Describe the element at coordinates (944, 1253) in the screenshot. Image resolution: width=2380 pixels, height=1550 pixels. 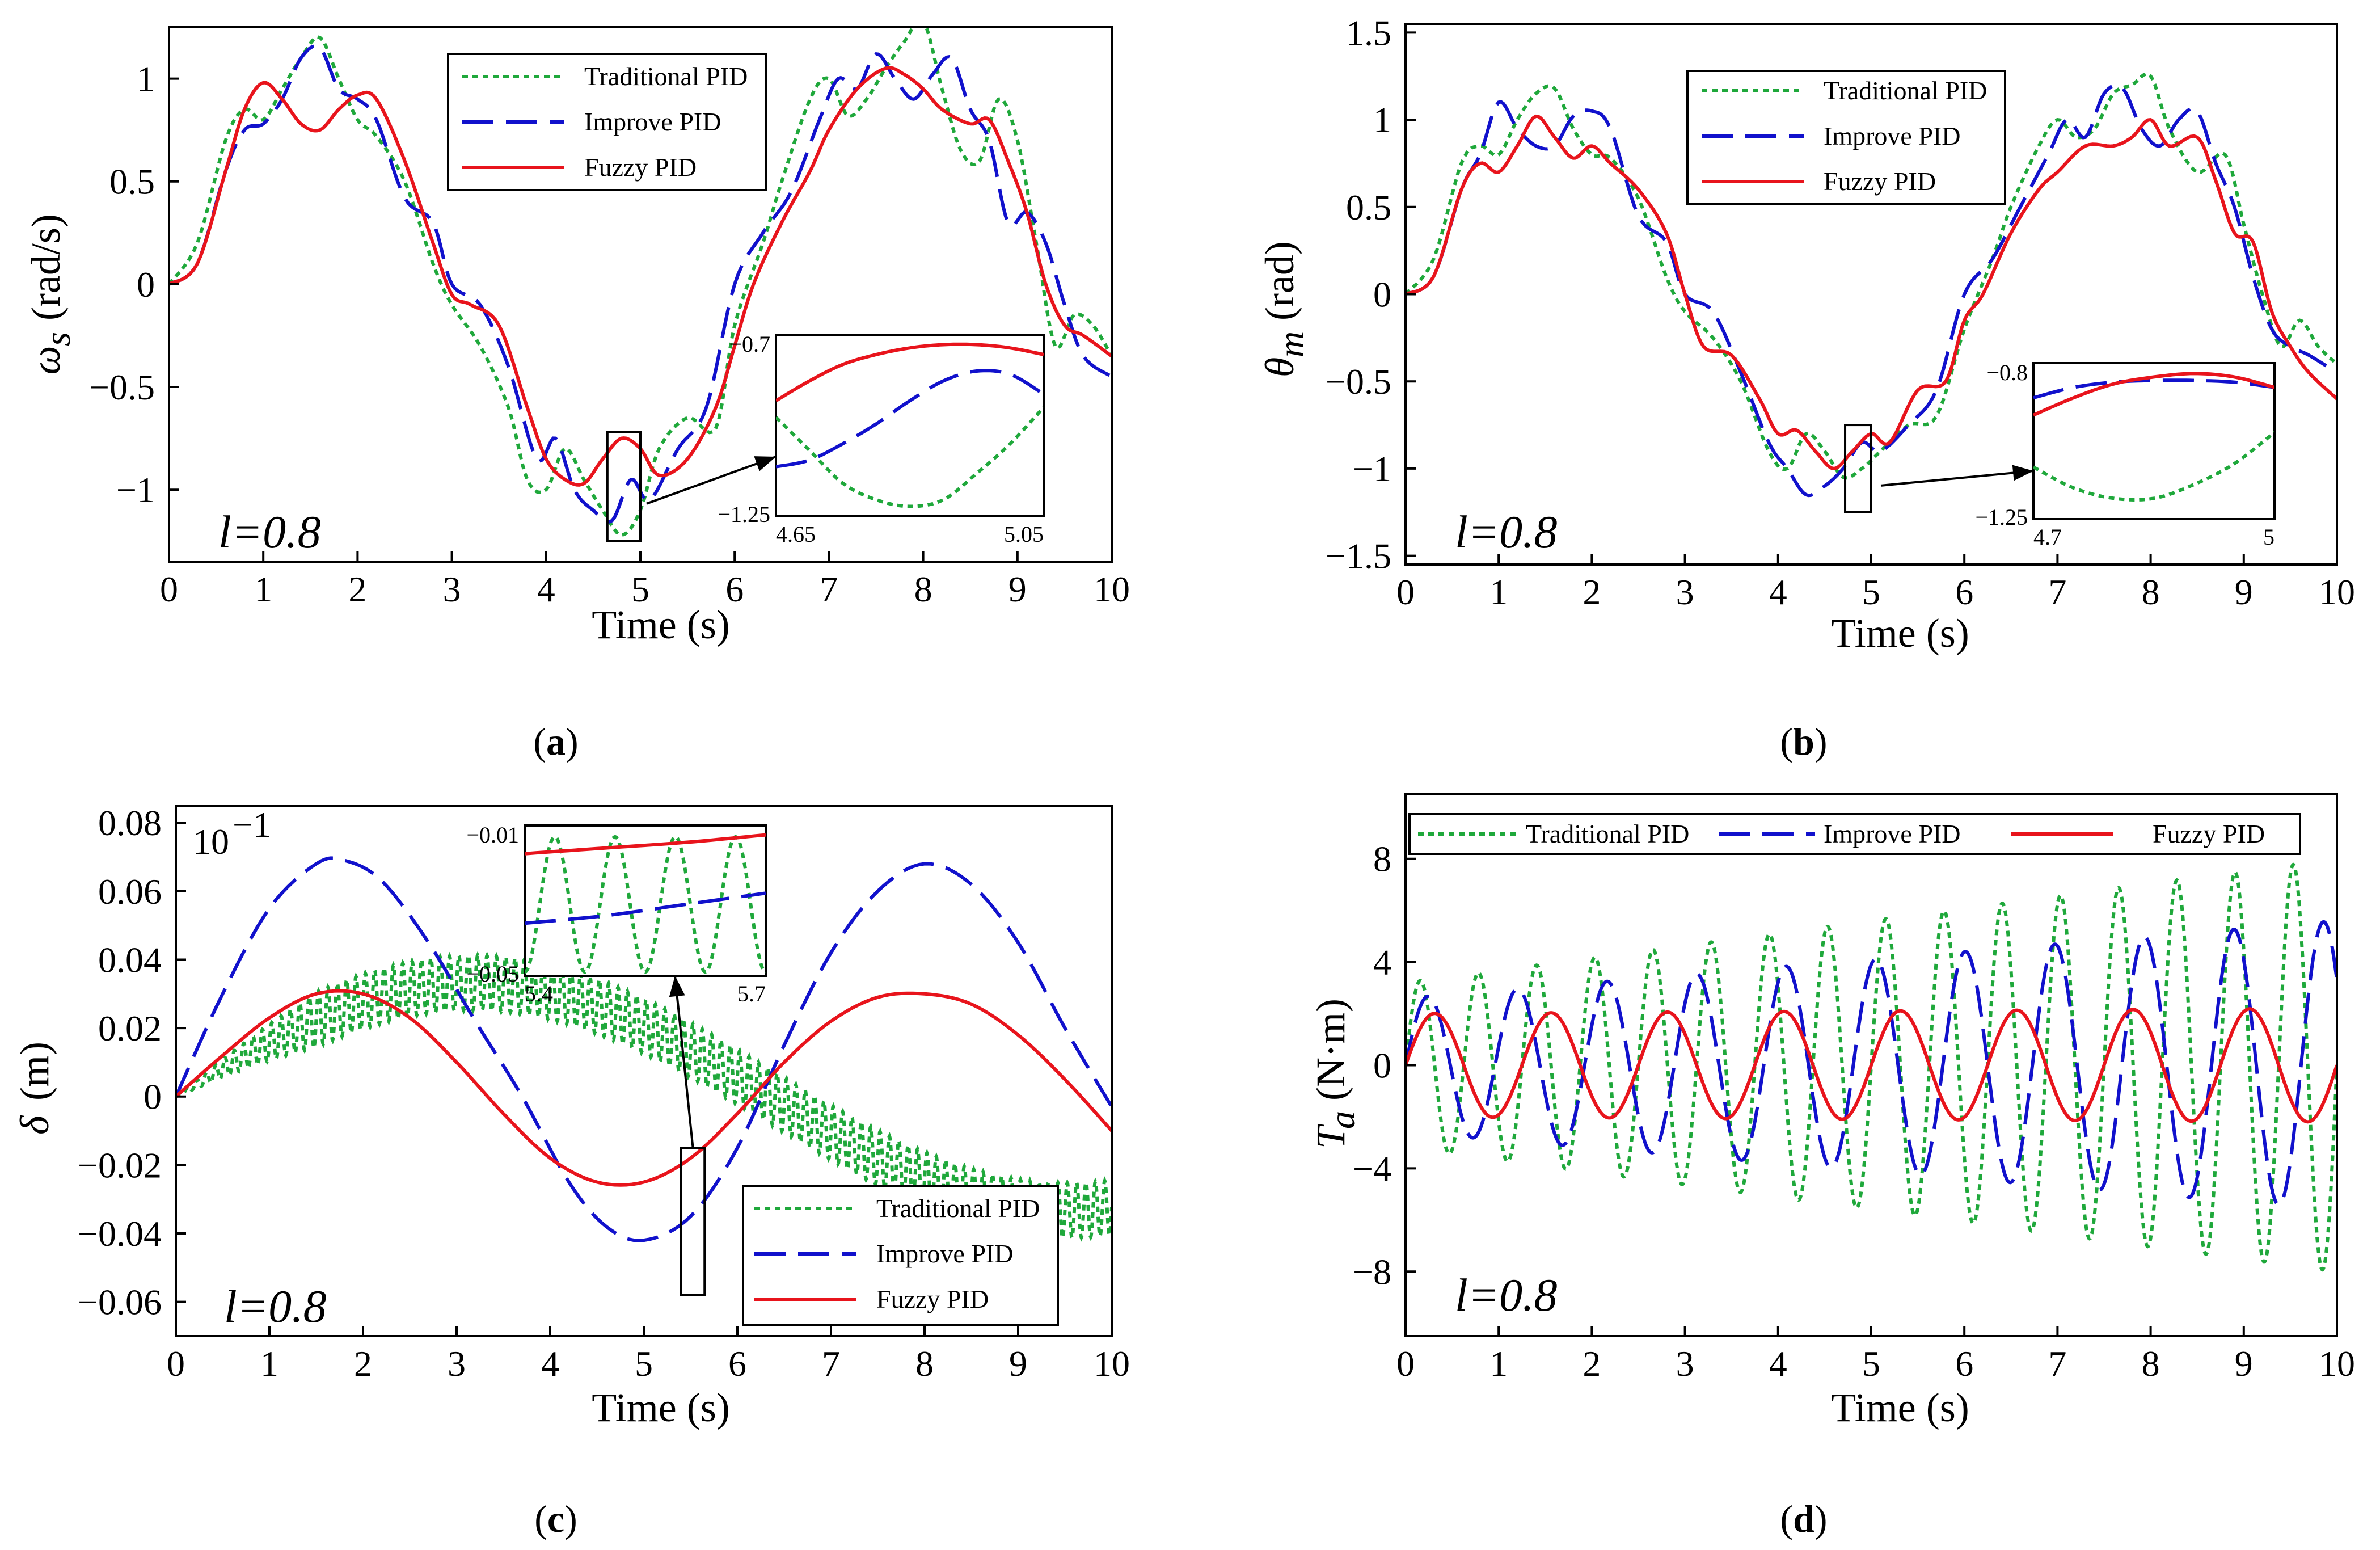
I see `panel-c-legend-improve: Improve PID` at that location.